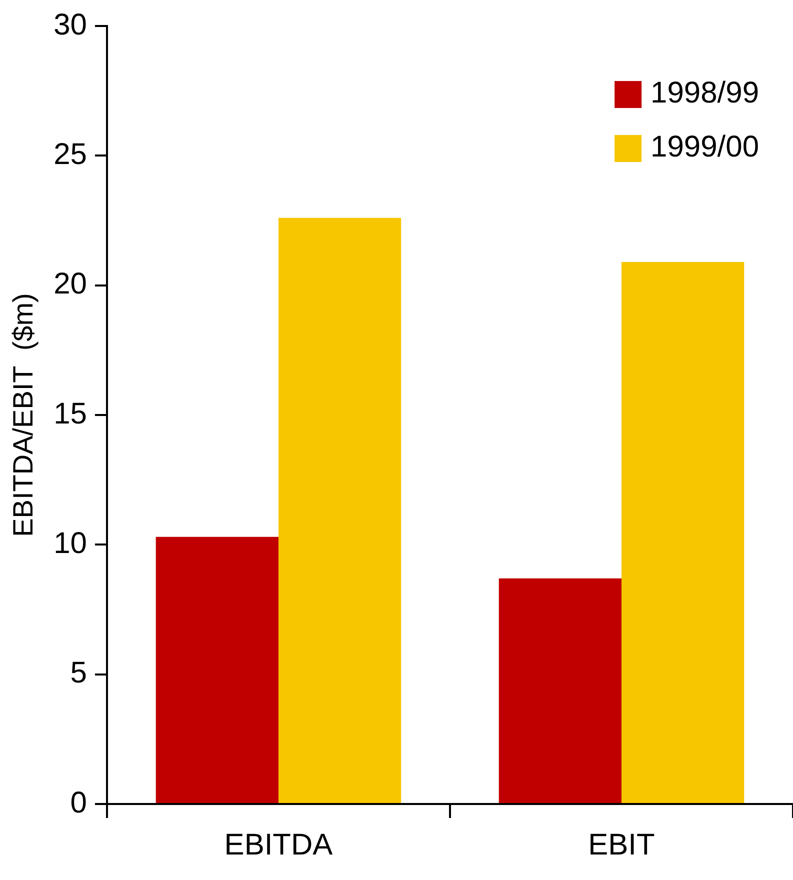 The image size is (793, 880). What do you see at coordinates (70, 543) in the screenshot?
I see `y-tick-label: 10` at bounding box center [70, 543].